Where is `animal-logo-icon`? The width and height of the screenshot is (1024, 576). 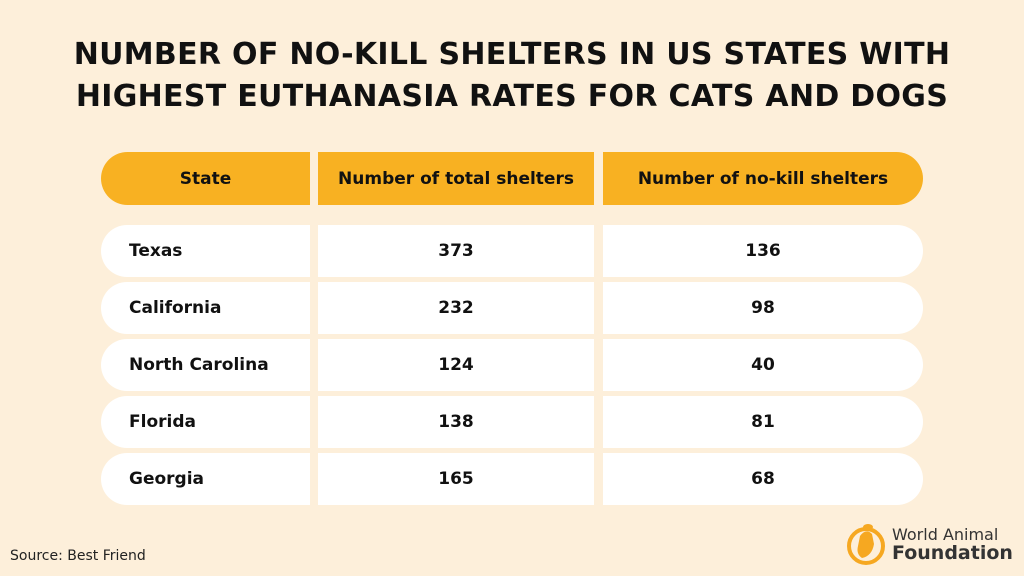
animal-logo-icon is located at coordinates (866, 544).